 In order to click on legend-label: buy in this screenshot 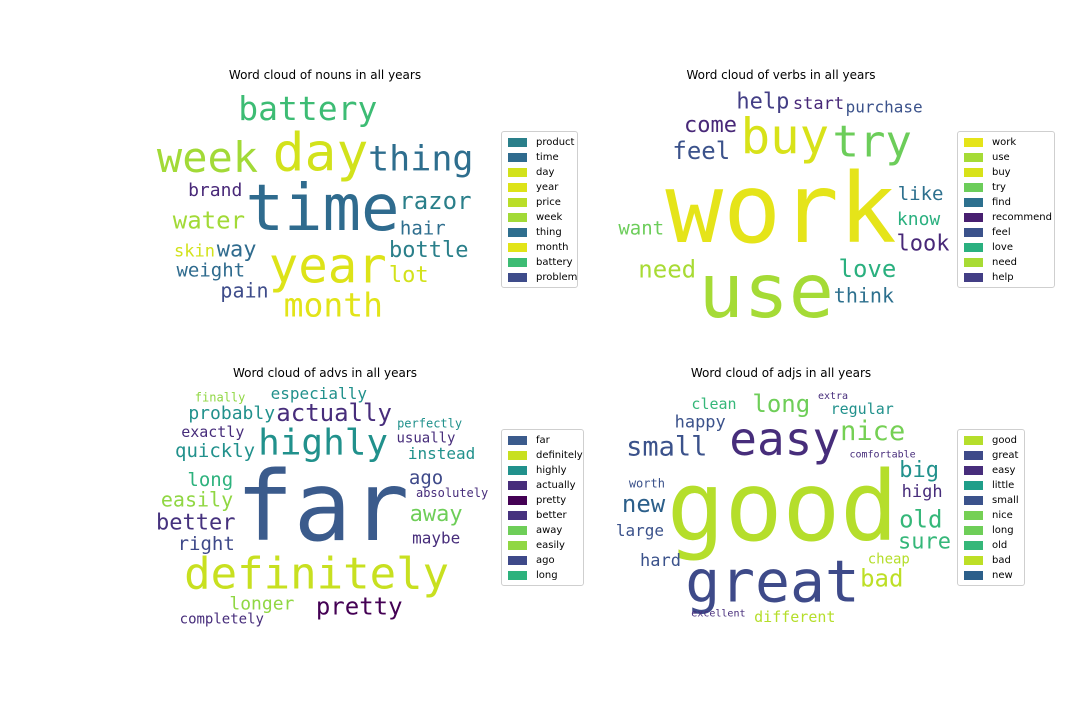, I will do `click(1001, 172)`.